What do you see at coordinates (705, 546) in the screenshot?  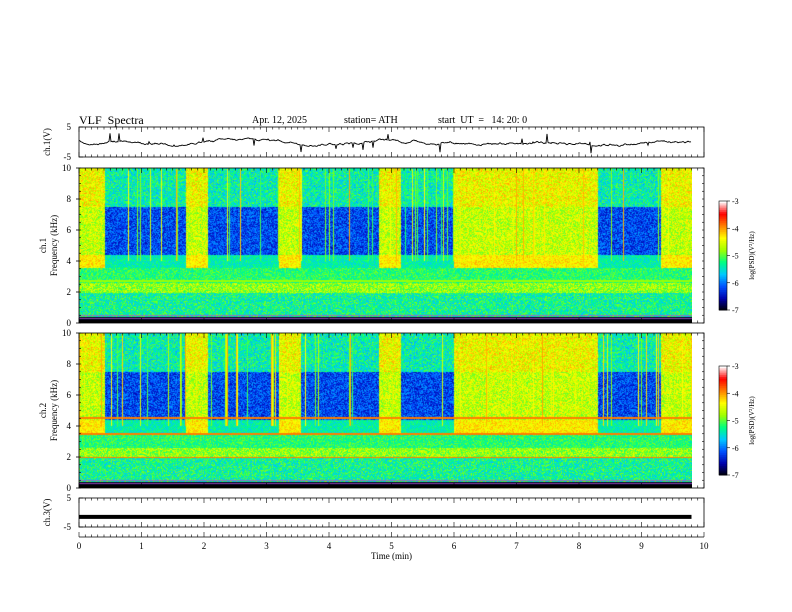 I see `x-tick-label: 10` at bounding box center [705, 546].